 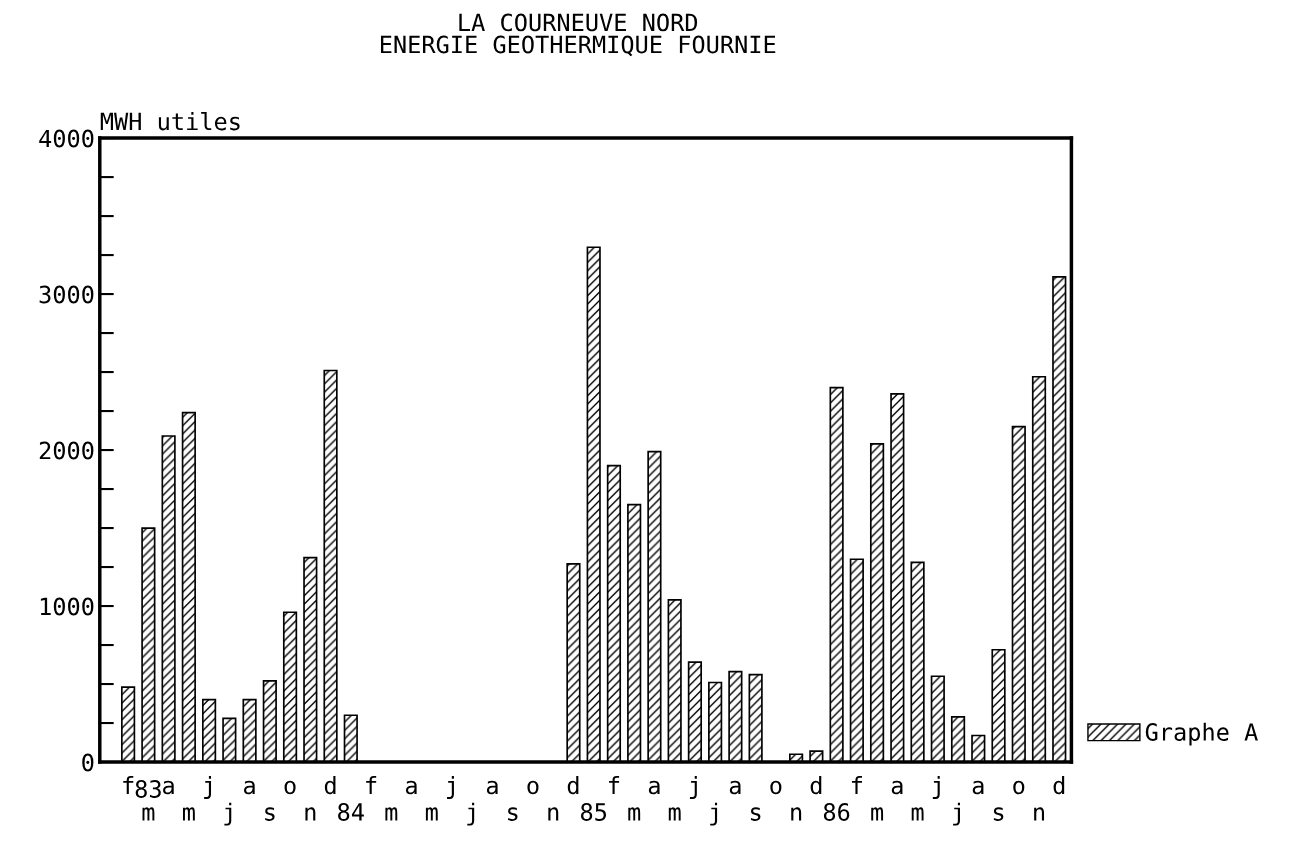 I want to click on legend-label: Graphe A, so click(x=1201, y=734).